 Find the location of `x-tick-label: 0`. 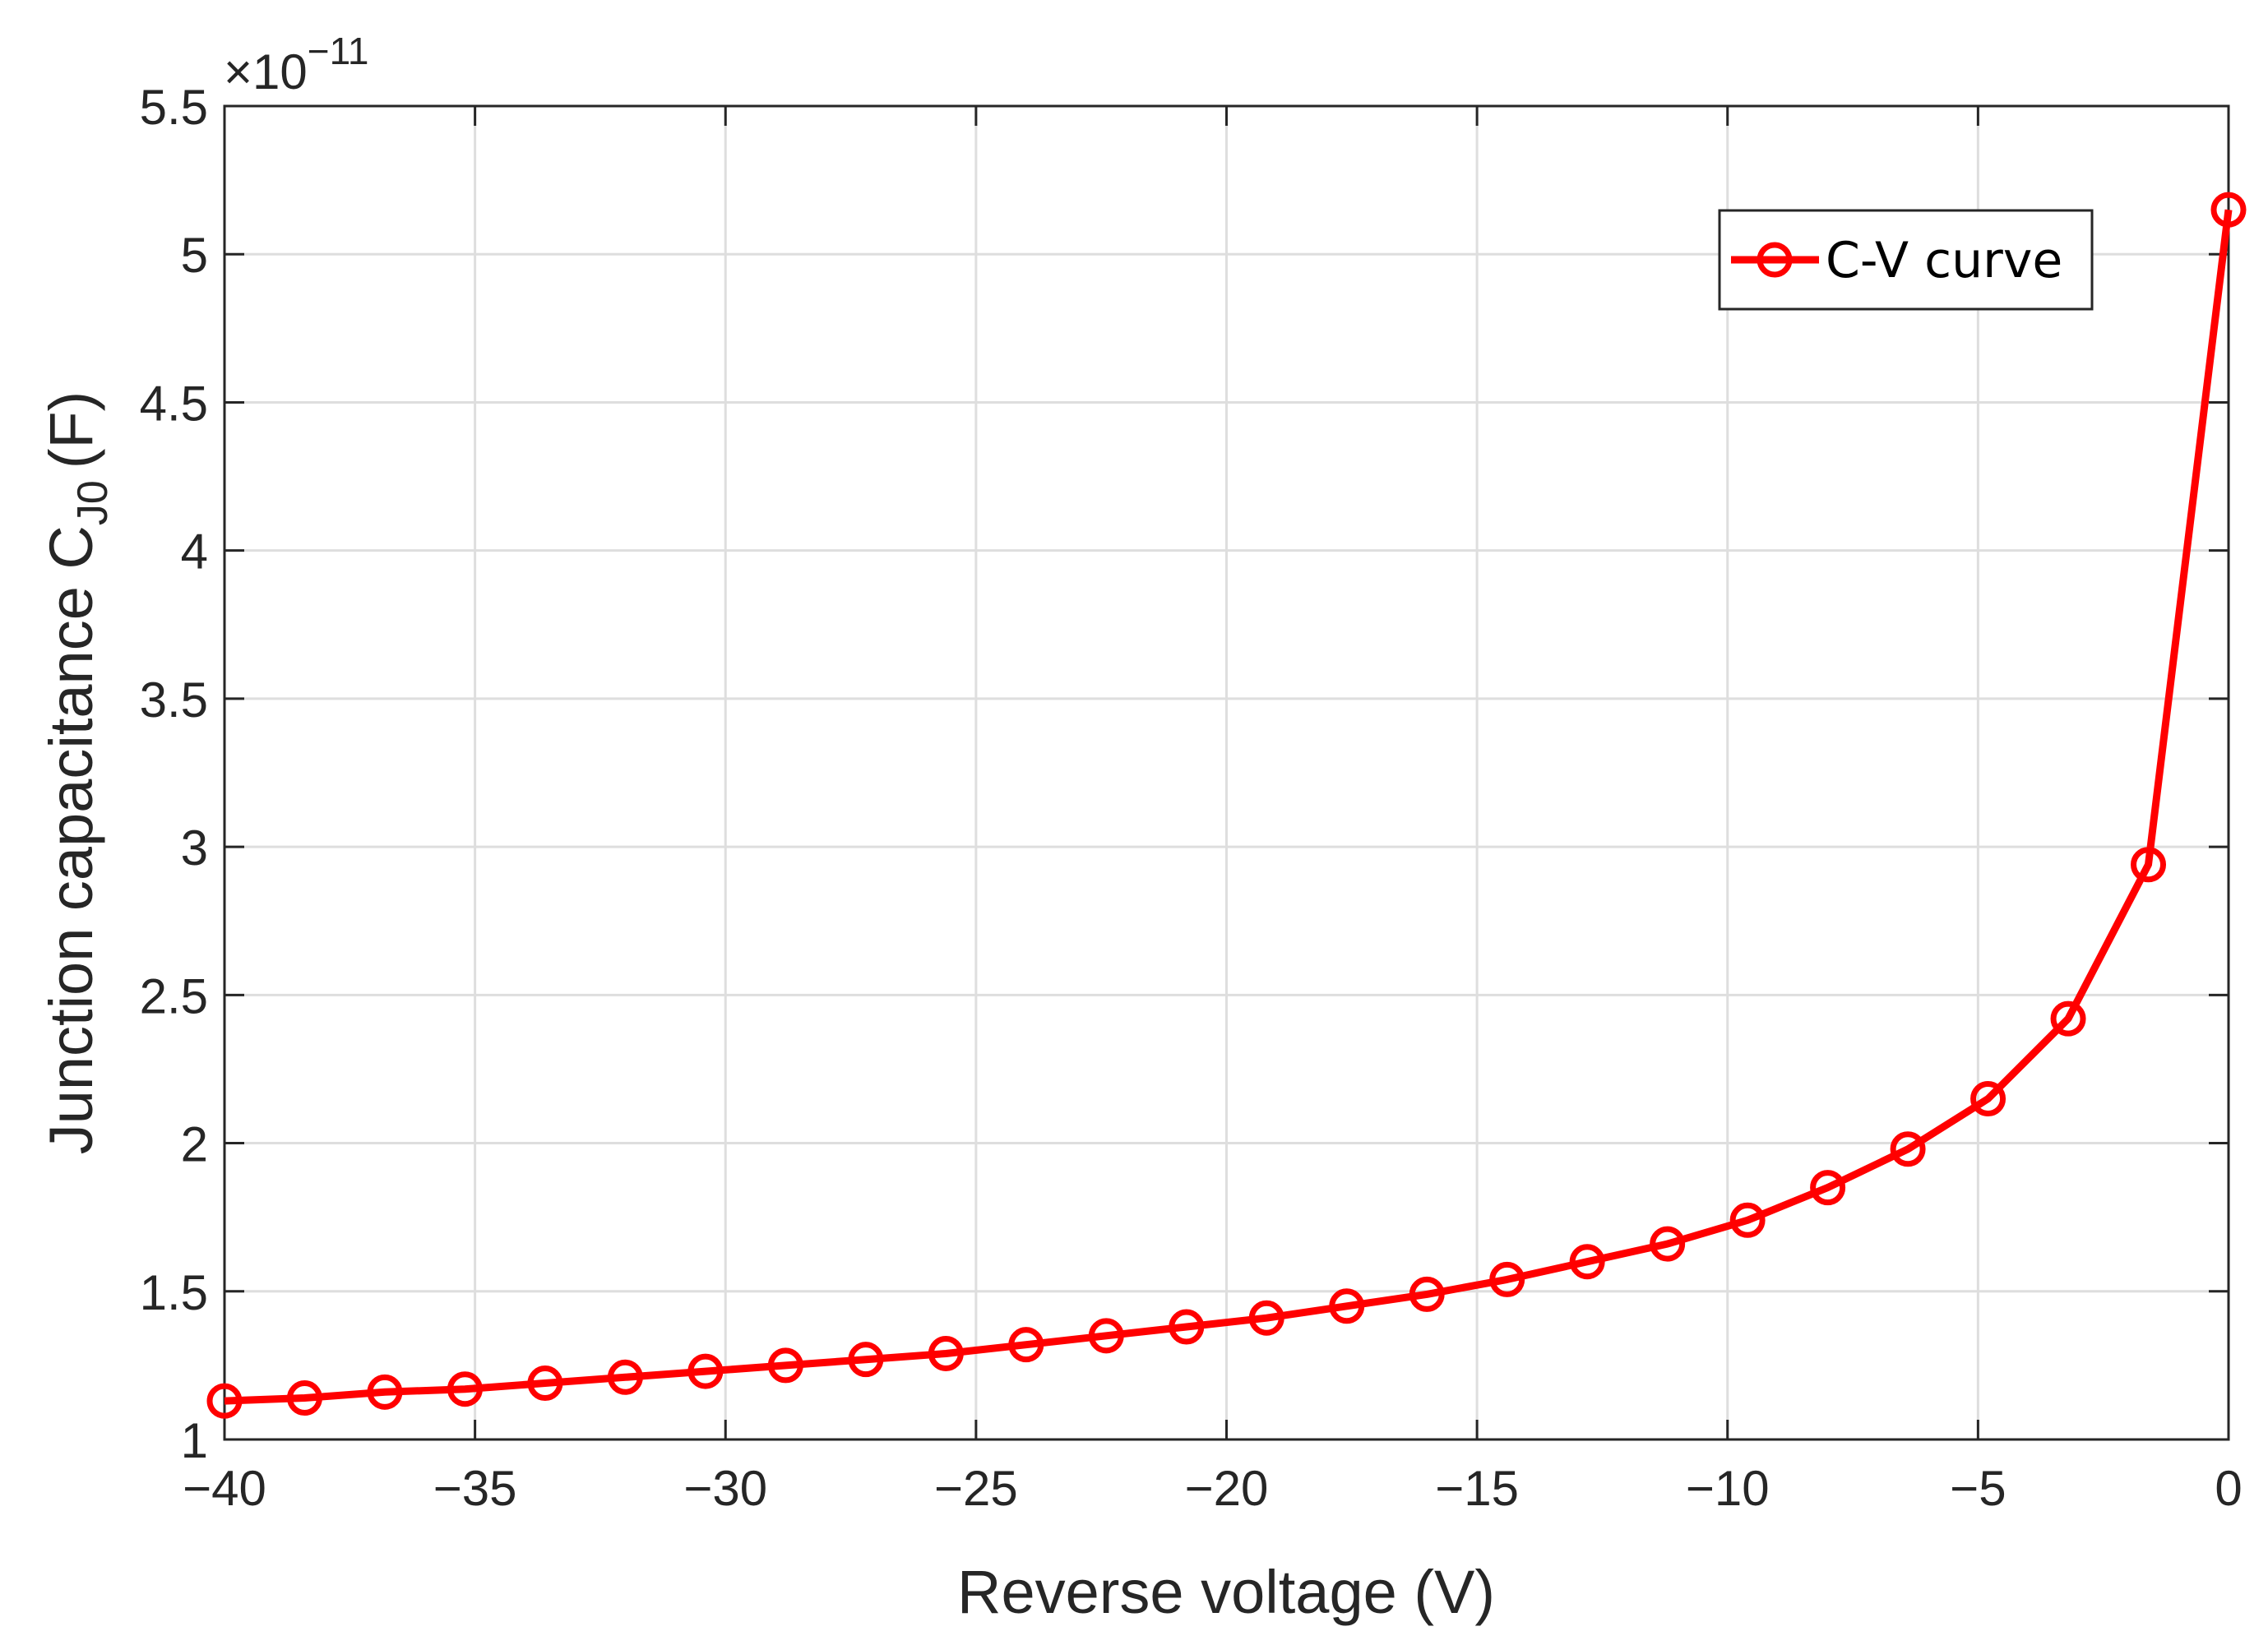

x-tick-label: 0 is located at coordinates (2229, 1489).